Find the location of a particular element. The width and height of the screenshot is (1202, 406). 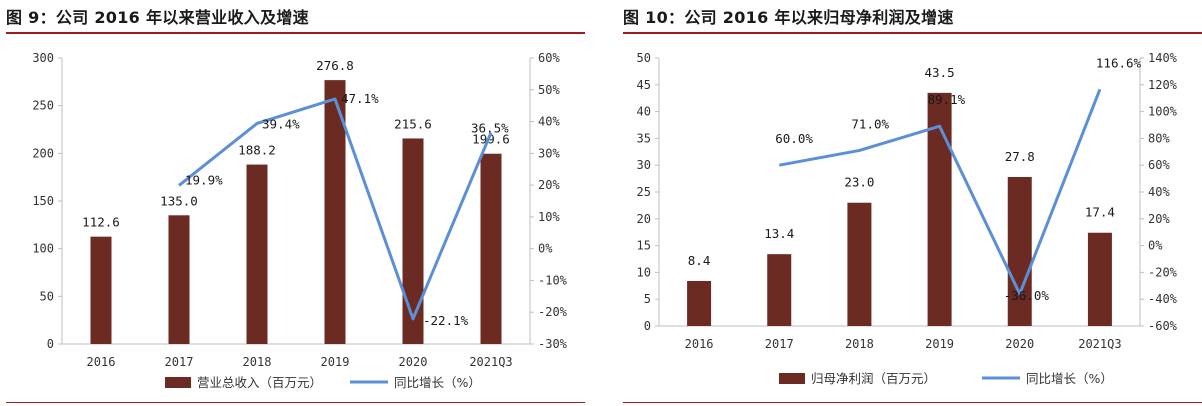

bar-data-label: 199.6 is located at coordinates (491, 139).